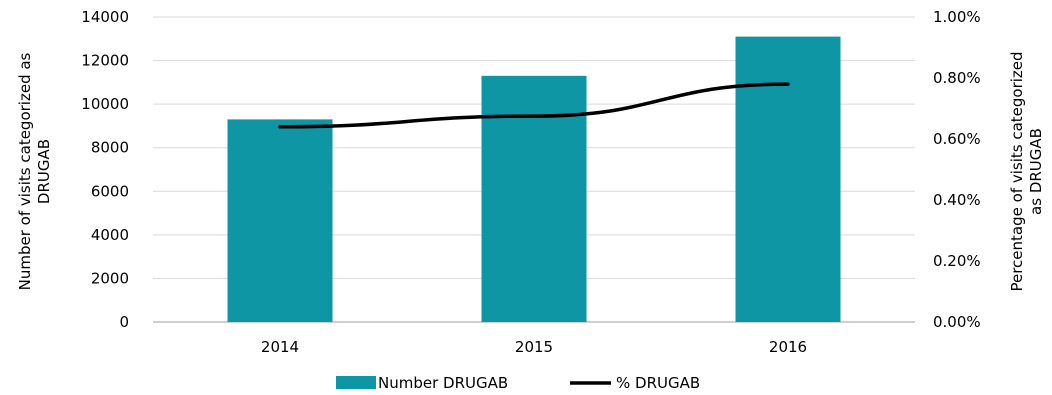 The width and height of the screenshot is (1052, 395). I want to click on bar-2016, so click(788, 179).